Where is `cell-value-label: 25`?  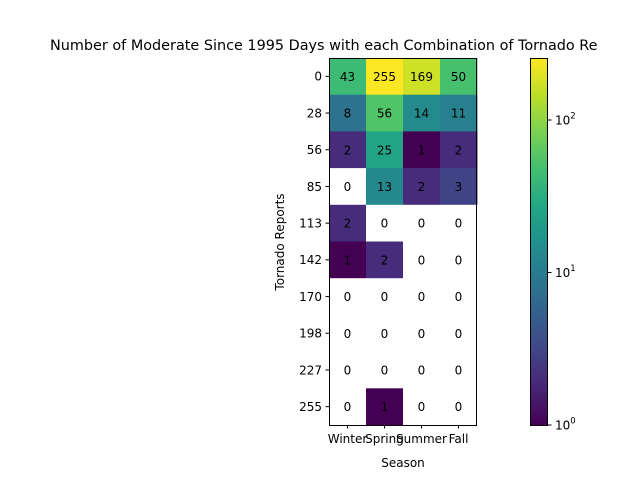
cell-value-label: 25 is located at coordinates (384, 150).